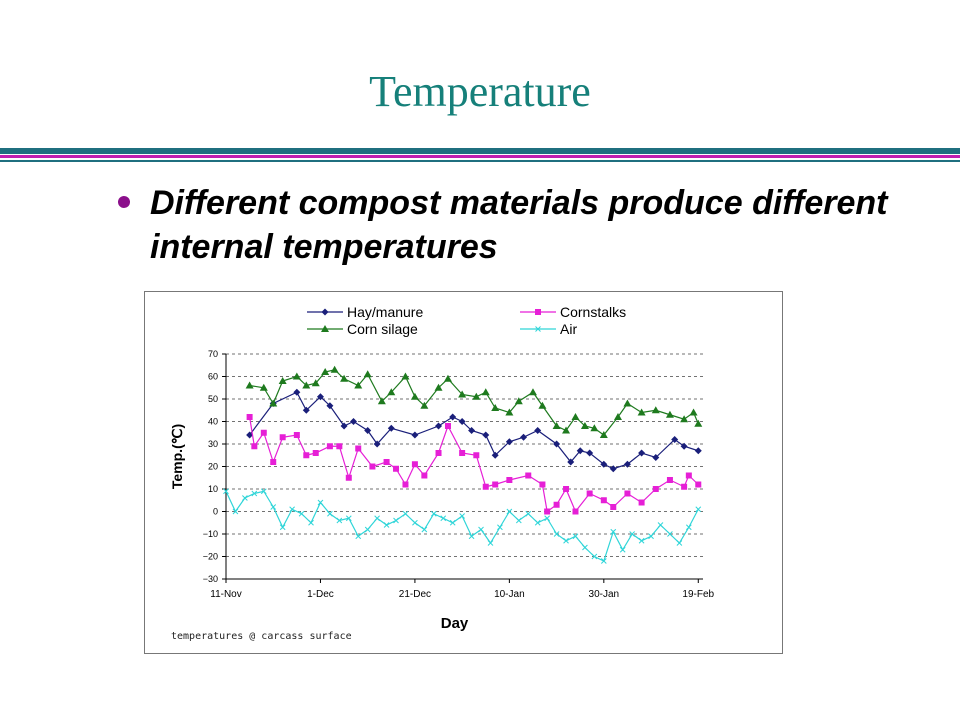 The width and height of the screenshot is (960, 720). What do you see at coordinates (124, 202) in the screenshot?
I see `bullet-dot` at bounding box center [124, 202].